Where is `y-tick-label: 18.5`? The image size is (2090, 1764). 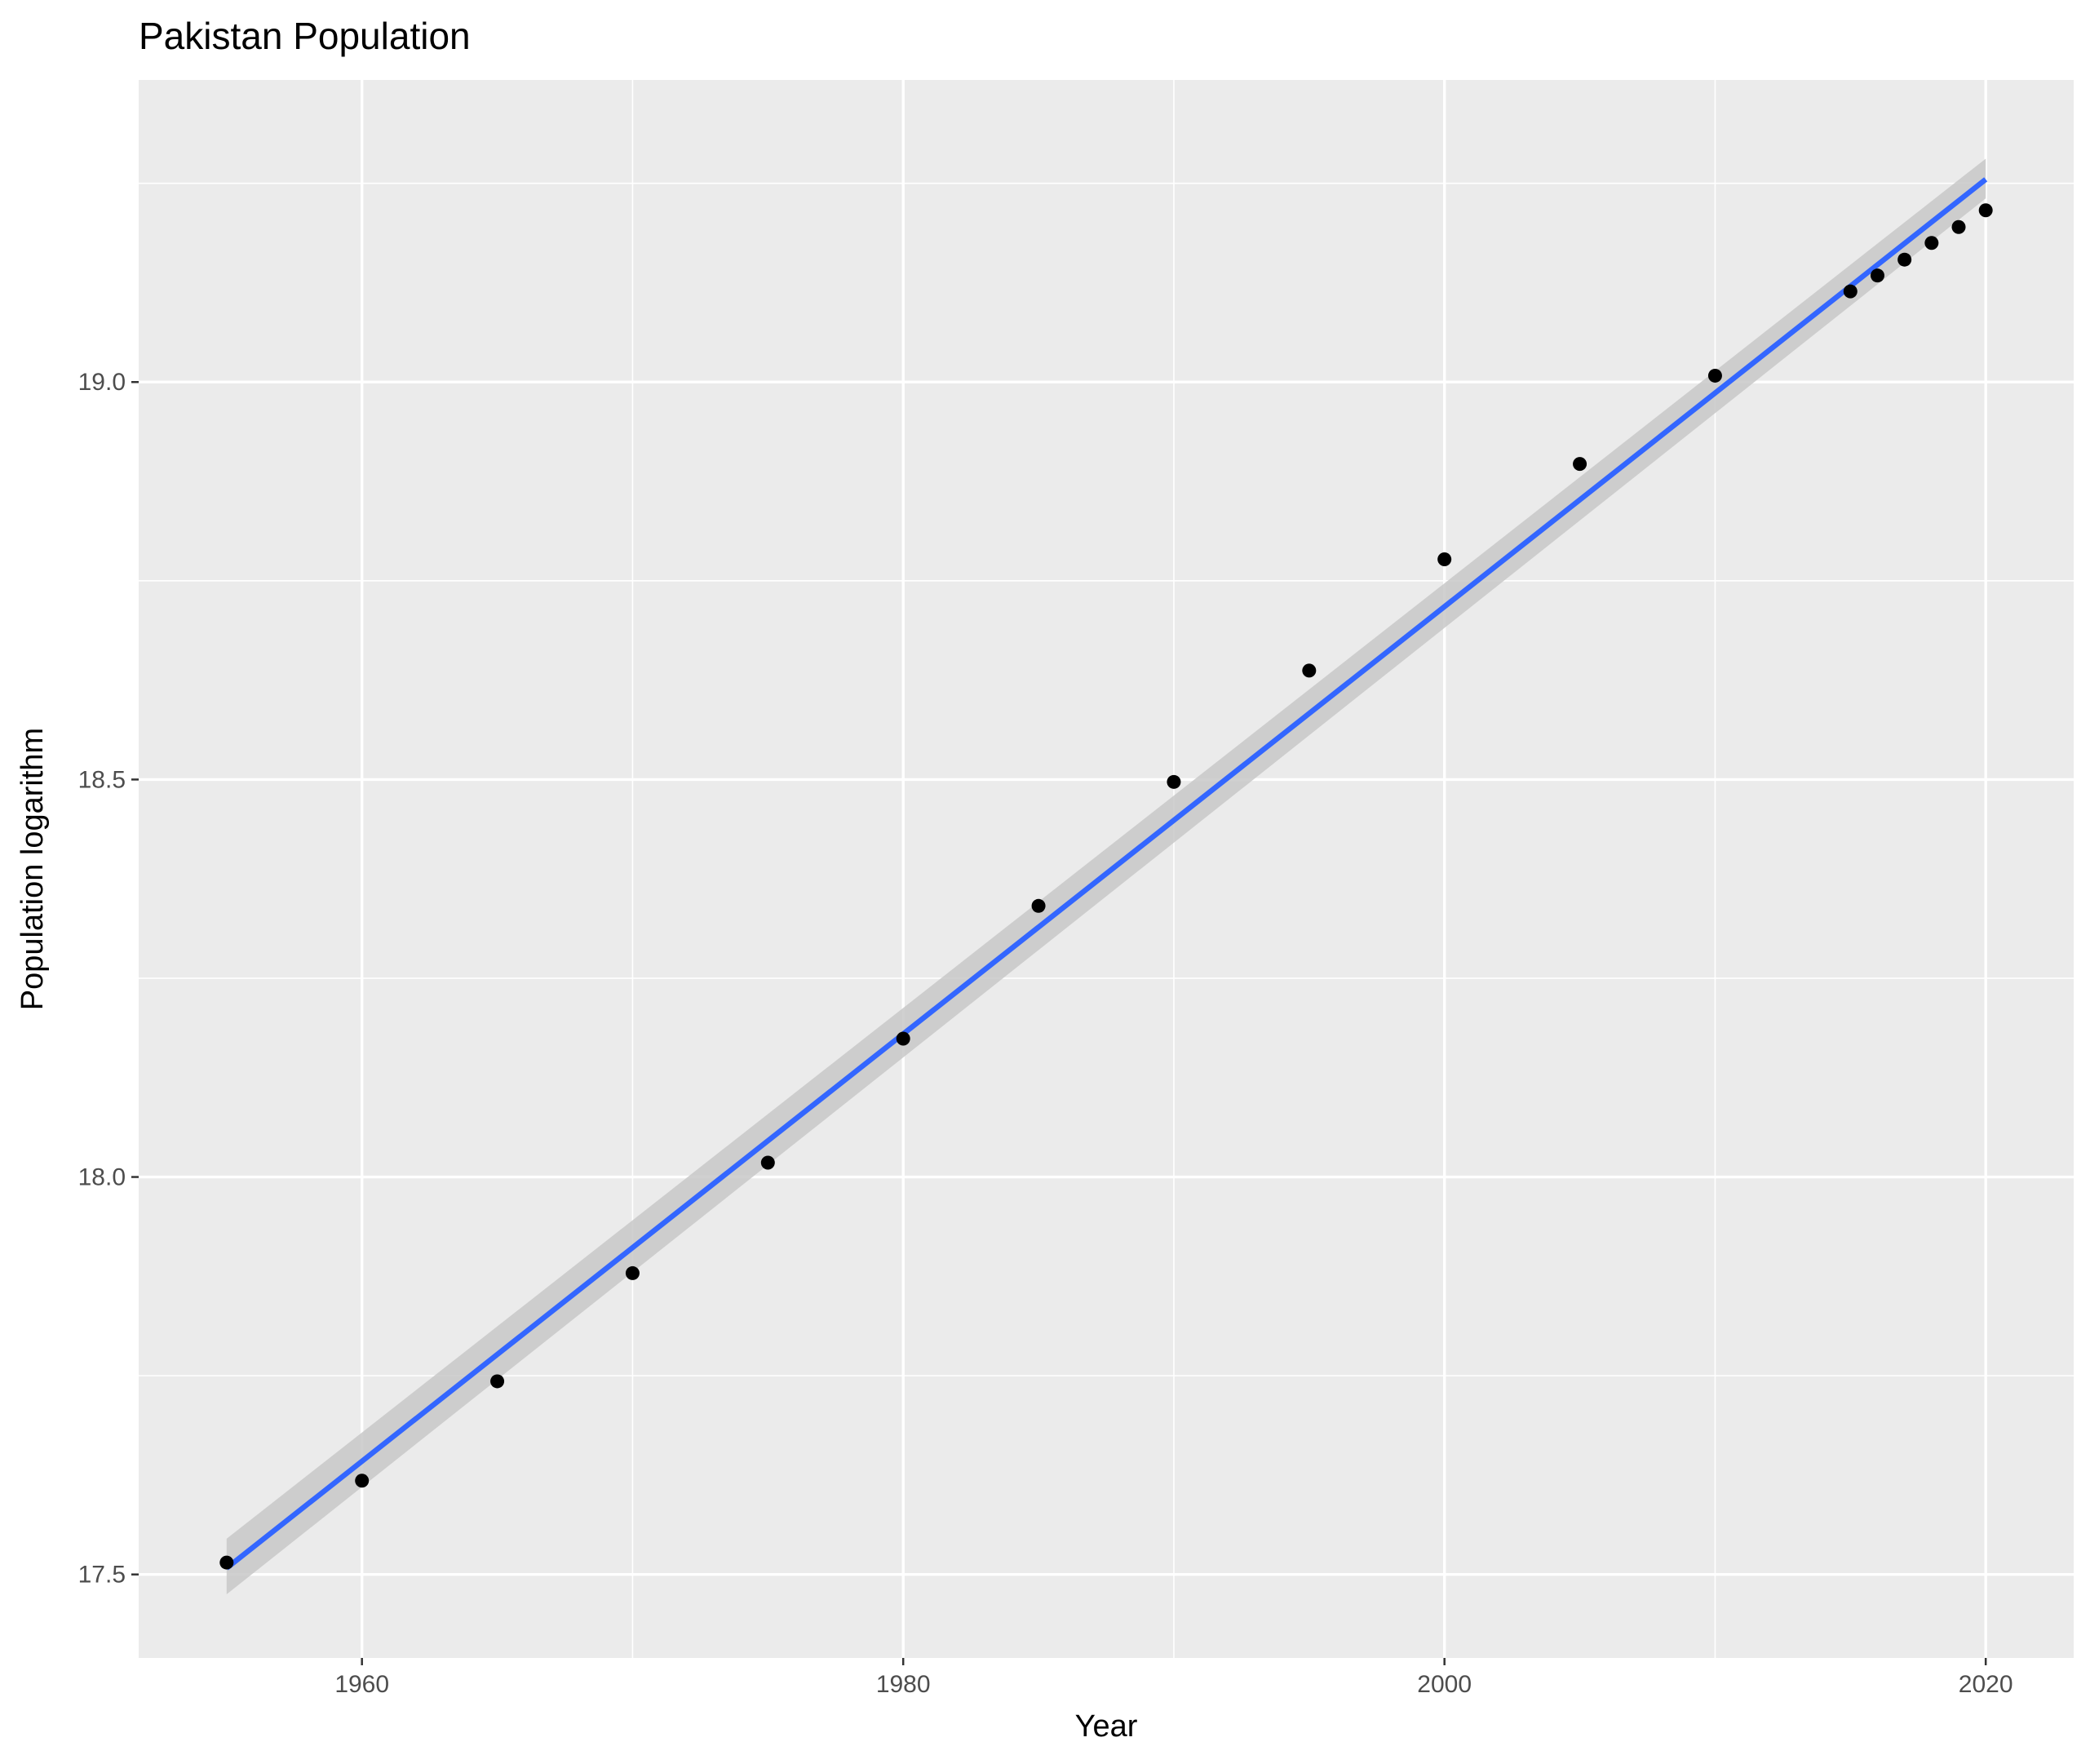
y-tick-label: 18.5 is located at coordinates (102, 779).